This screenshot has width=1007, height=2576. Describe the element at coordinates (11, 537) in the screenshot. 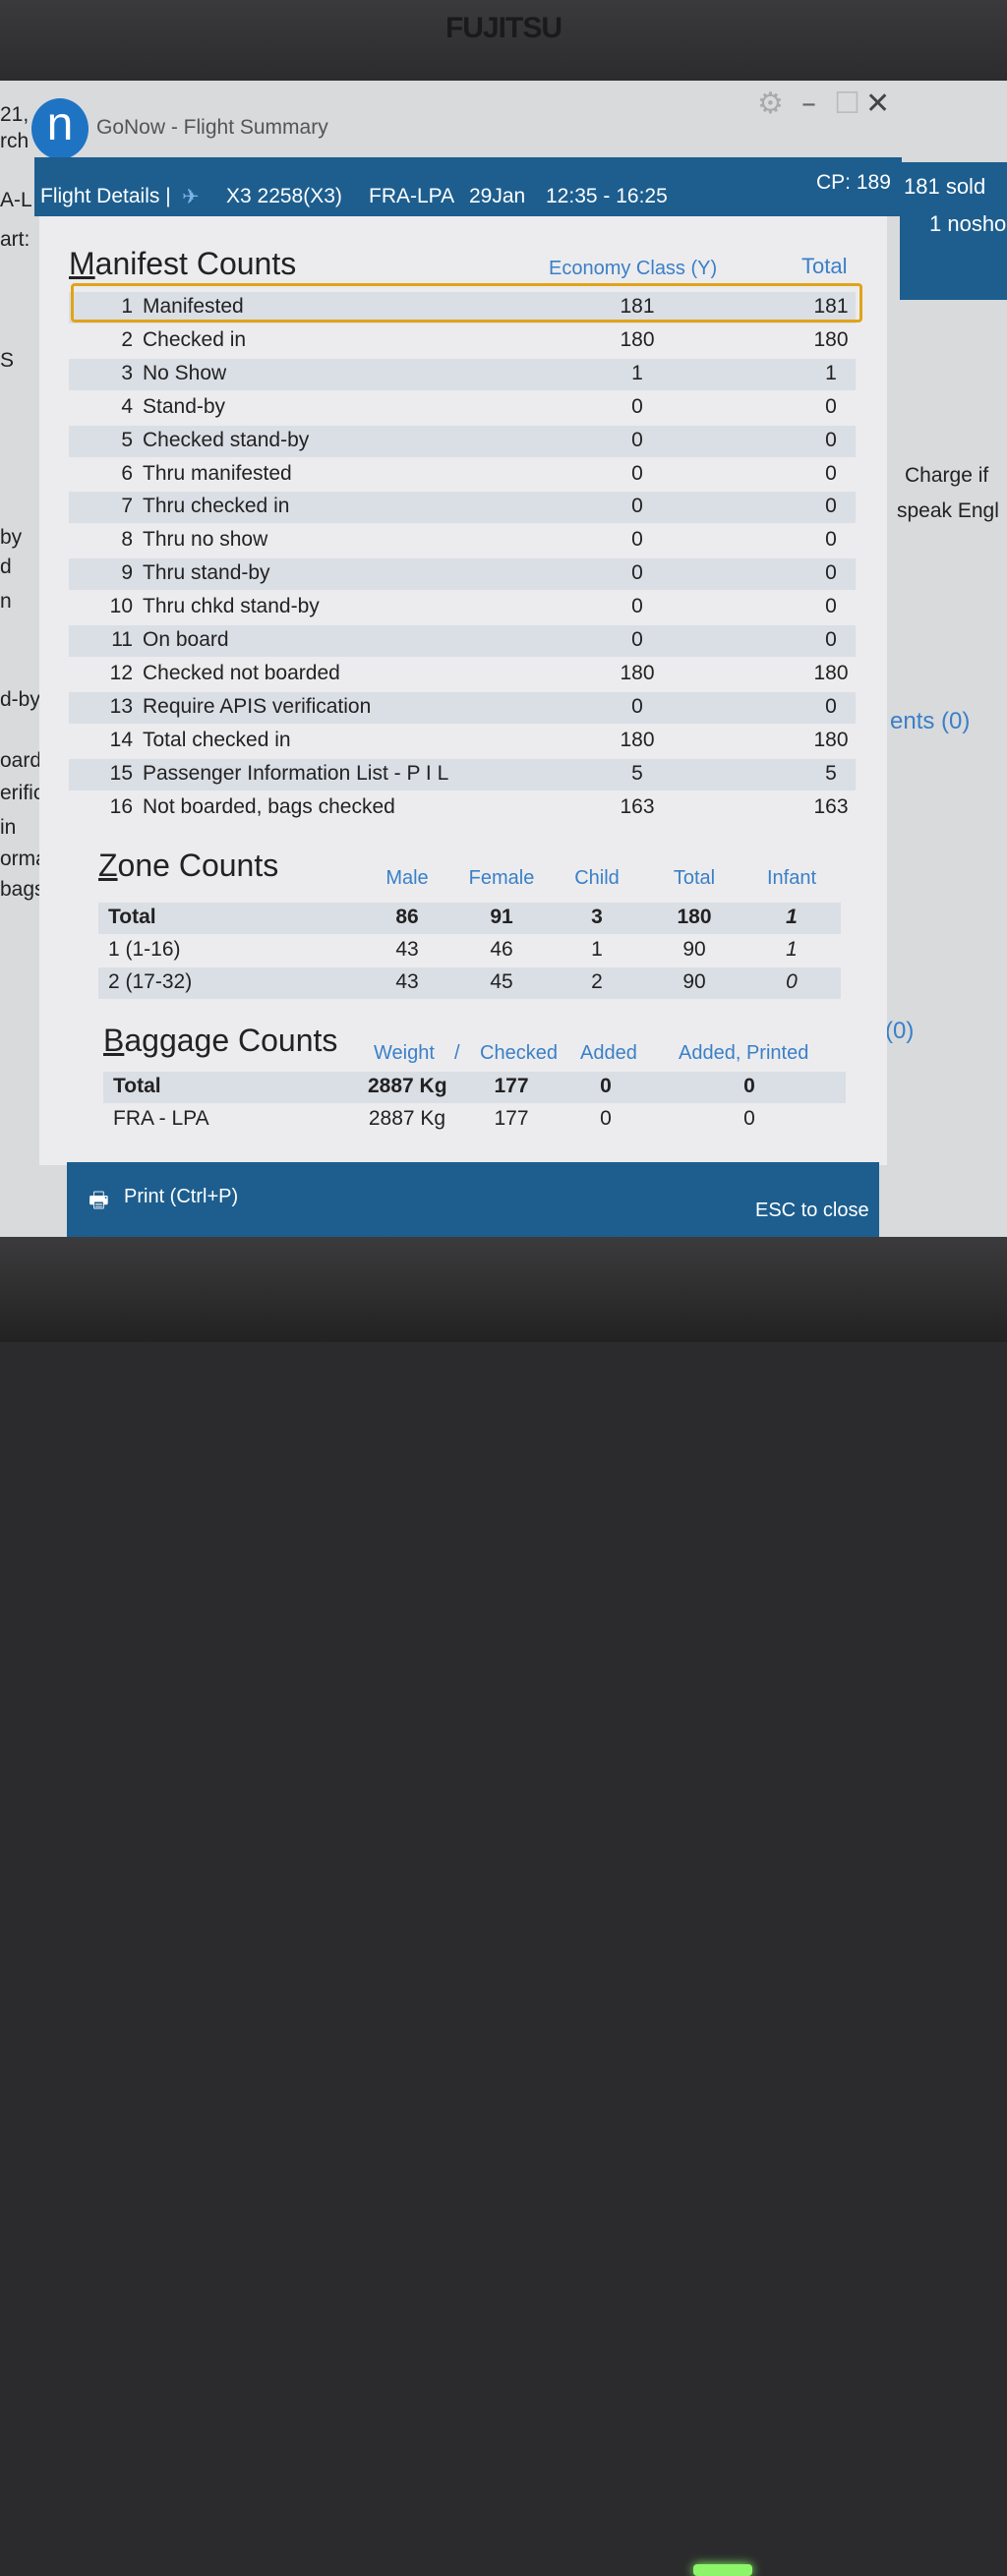

I see `bg-text-fragment: by` at that location.